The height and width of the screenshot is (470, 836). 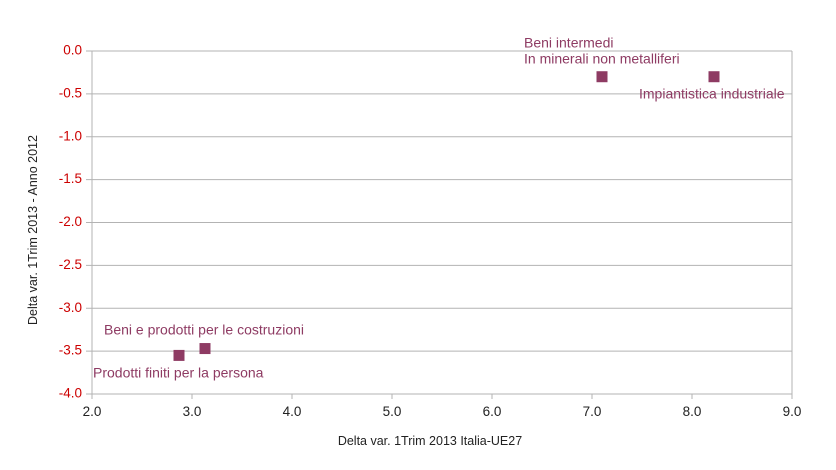 What do you see at coordinates (712, 94) in the screenshot?
I see `point-label: Impiantistica industriale` at bounding box center [712, 94].